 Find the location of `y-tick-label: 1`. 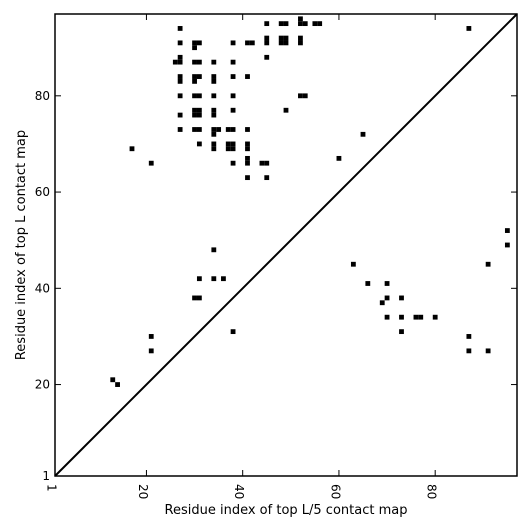

y-tick-label: 1 is located at coordinates (46, 476).